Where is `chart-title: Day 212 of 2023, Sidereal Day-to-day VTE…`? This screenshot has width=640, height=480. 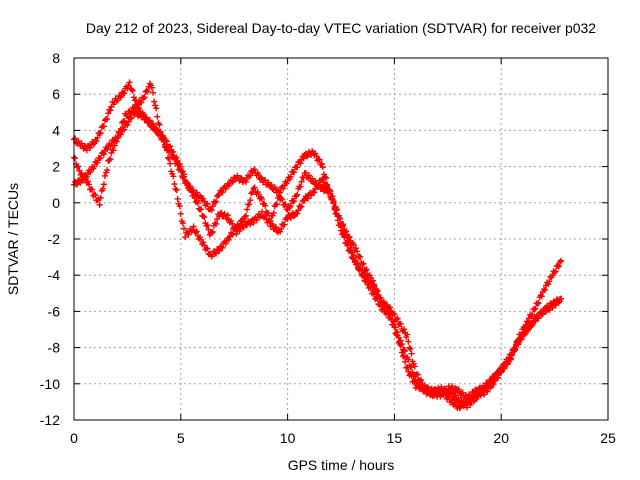 chart-title: Day 212 of 2023, Sidereal Day-to-day VTE… is located at coordinates (341, 28).